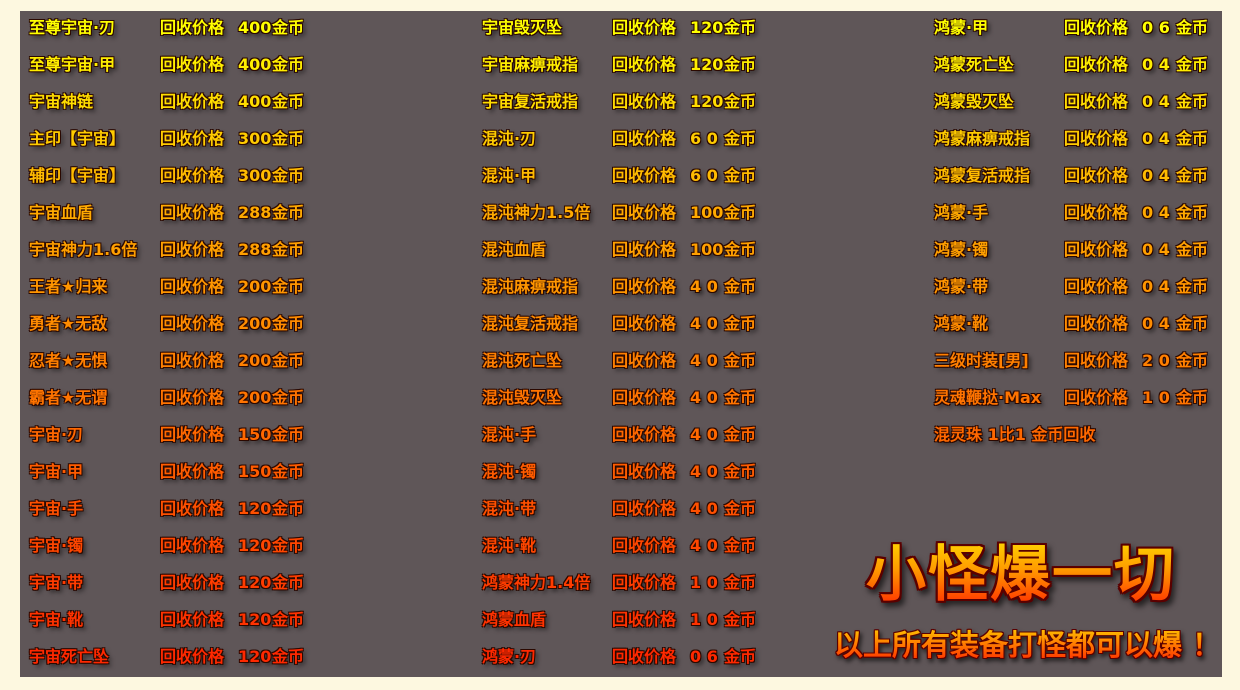 The width and height of the screenshot is (1240, 690). I want to click on item-name: 宇宙·镯, so click(56, 545).